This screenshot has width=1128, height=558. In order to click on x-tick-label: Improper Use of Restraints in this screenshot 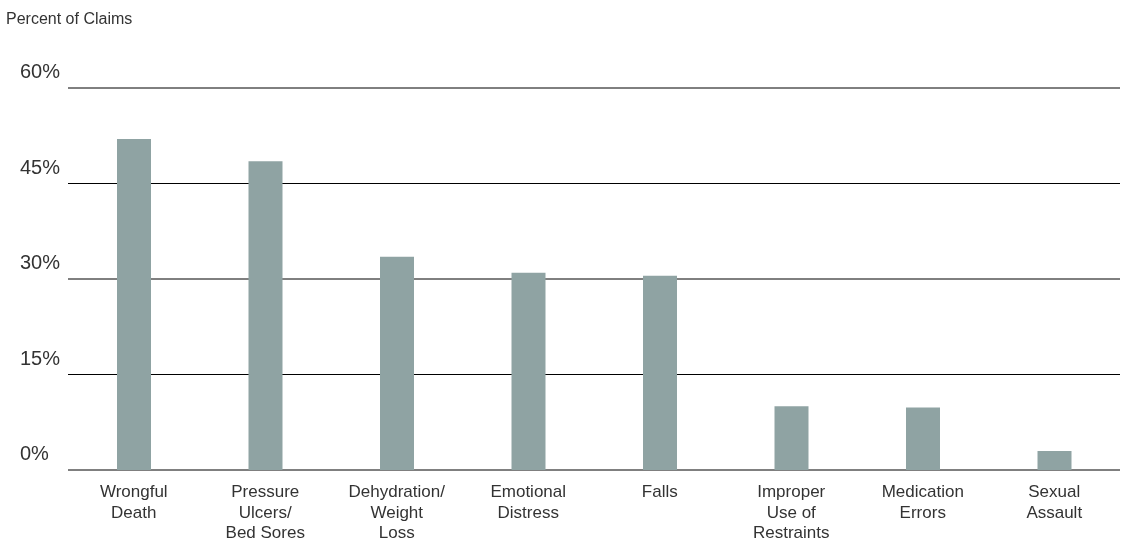, I will do `click(791, 512)`.